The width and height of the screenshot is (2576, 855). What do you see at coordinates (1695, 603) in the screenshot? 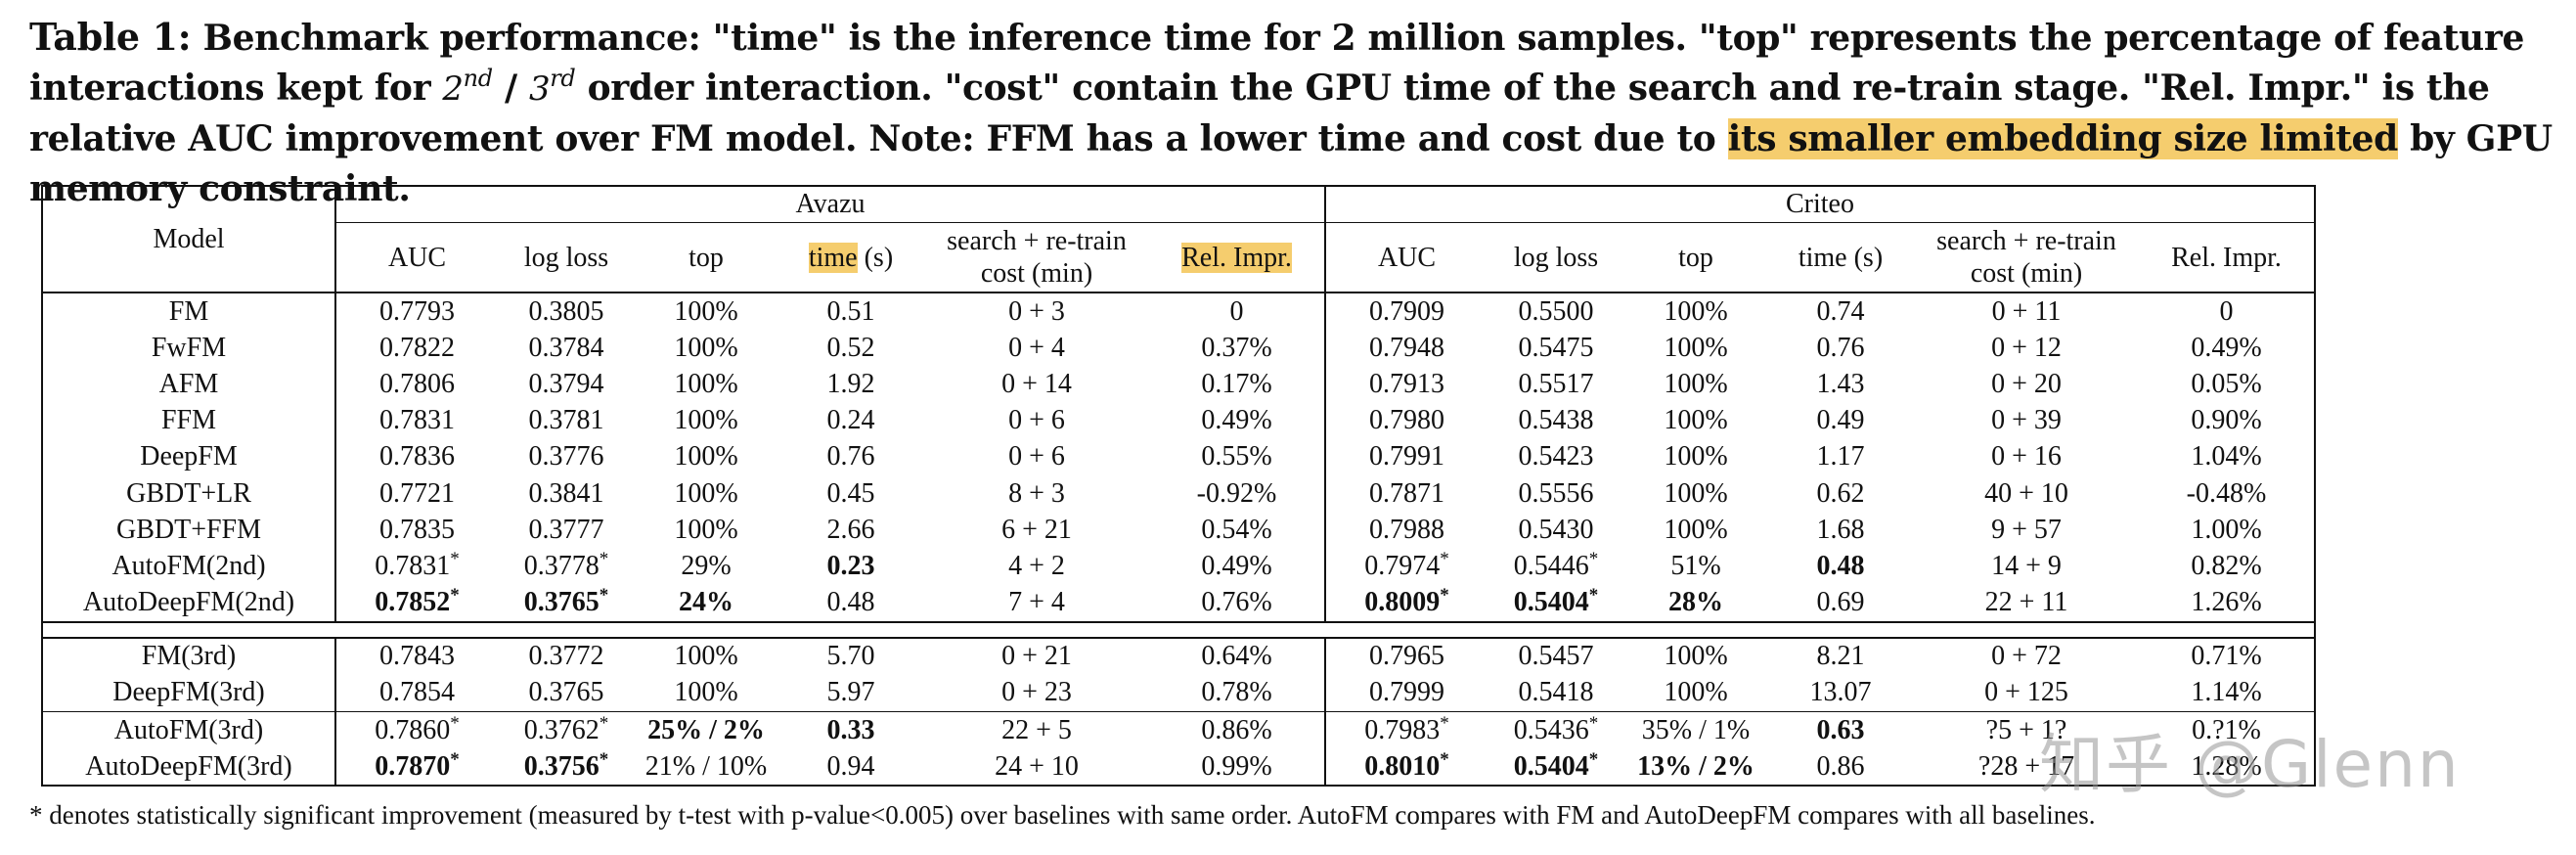
I see `cell-criteo: 28%` at bounding box center [1695, 603].